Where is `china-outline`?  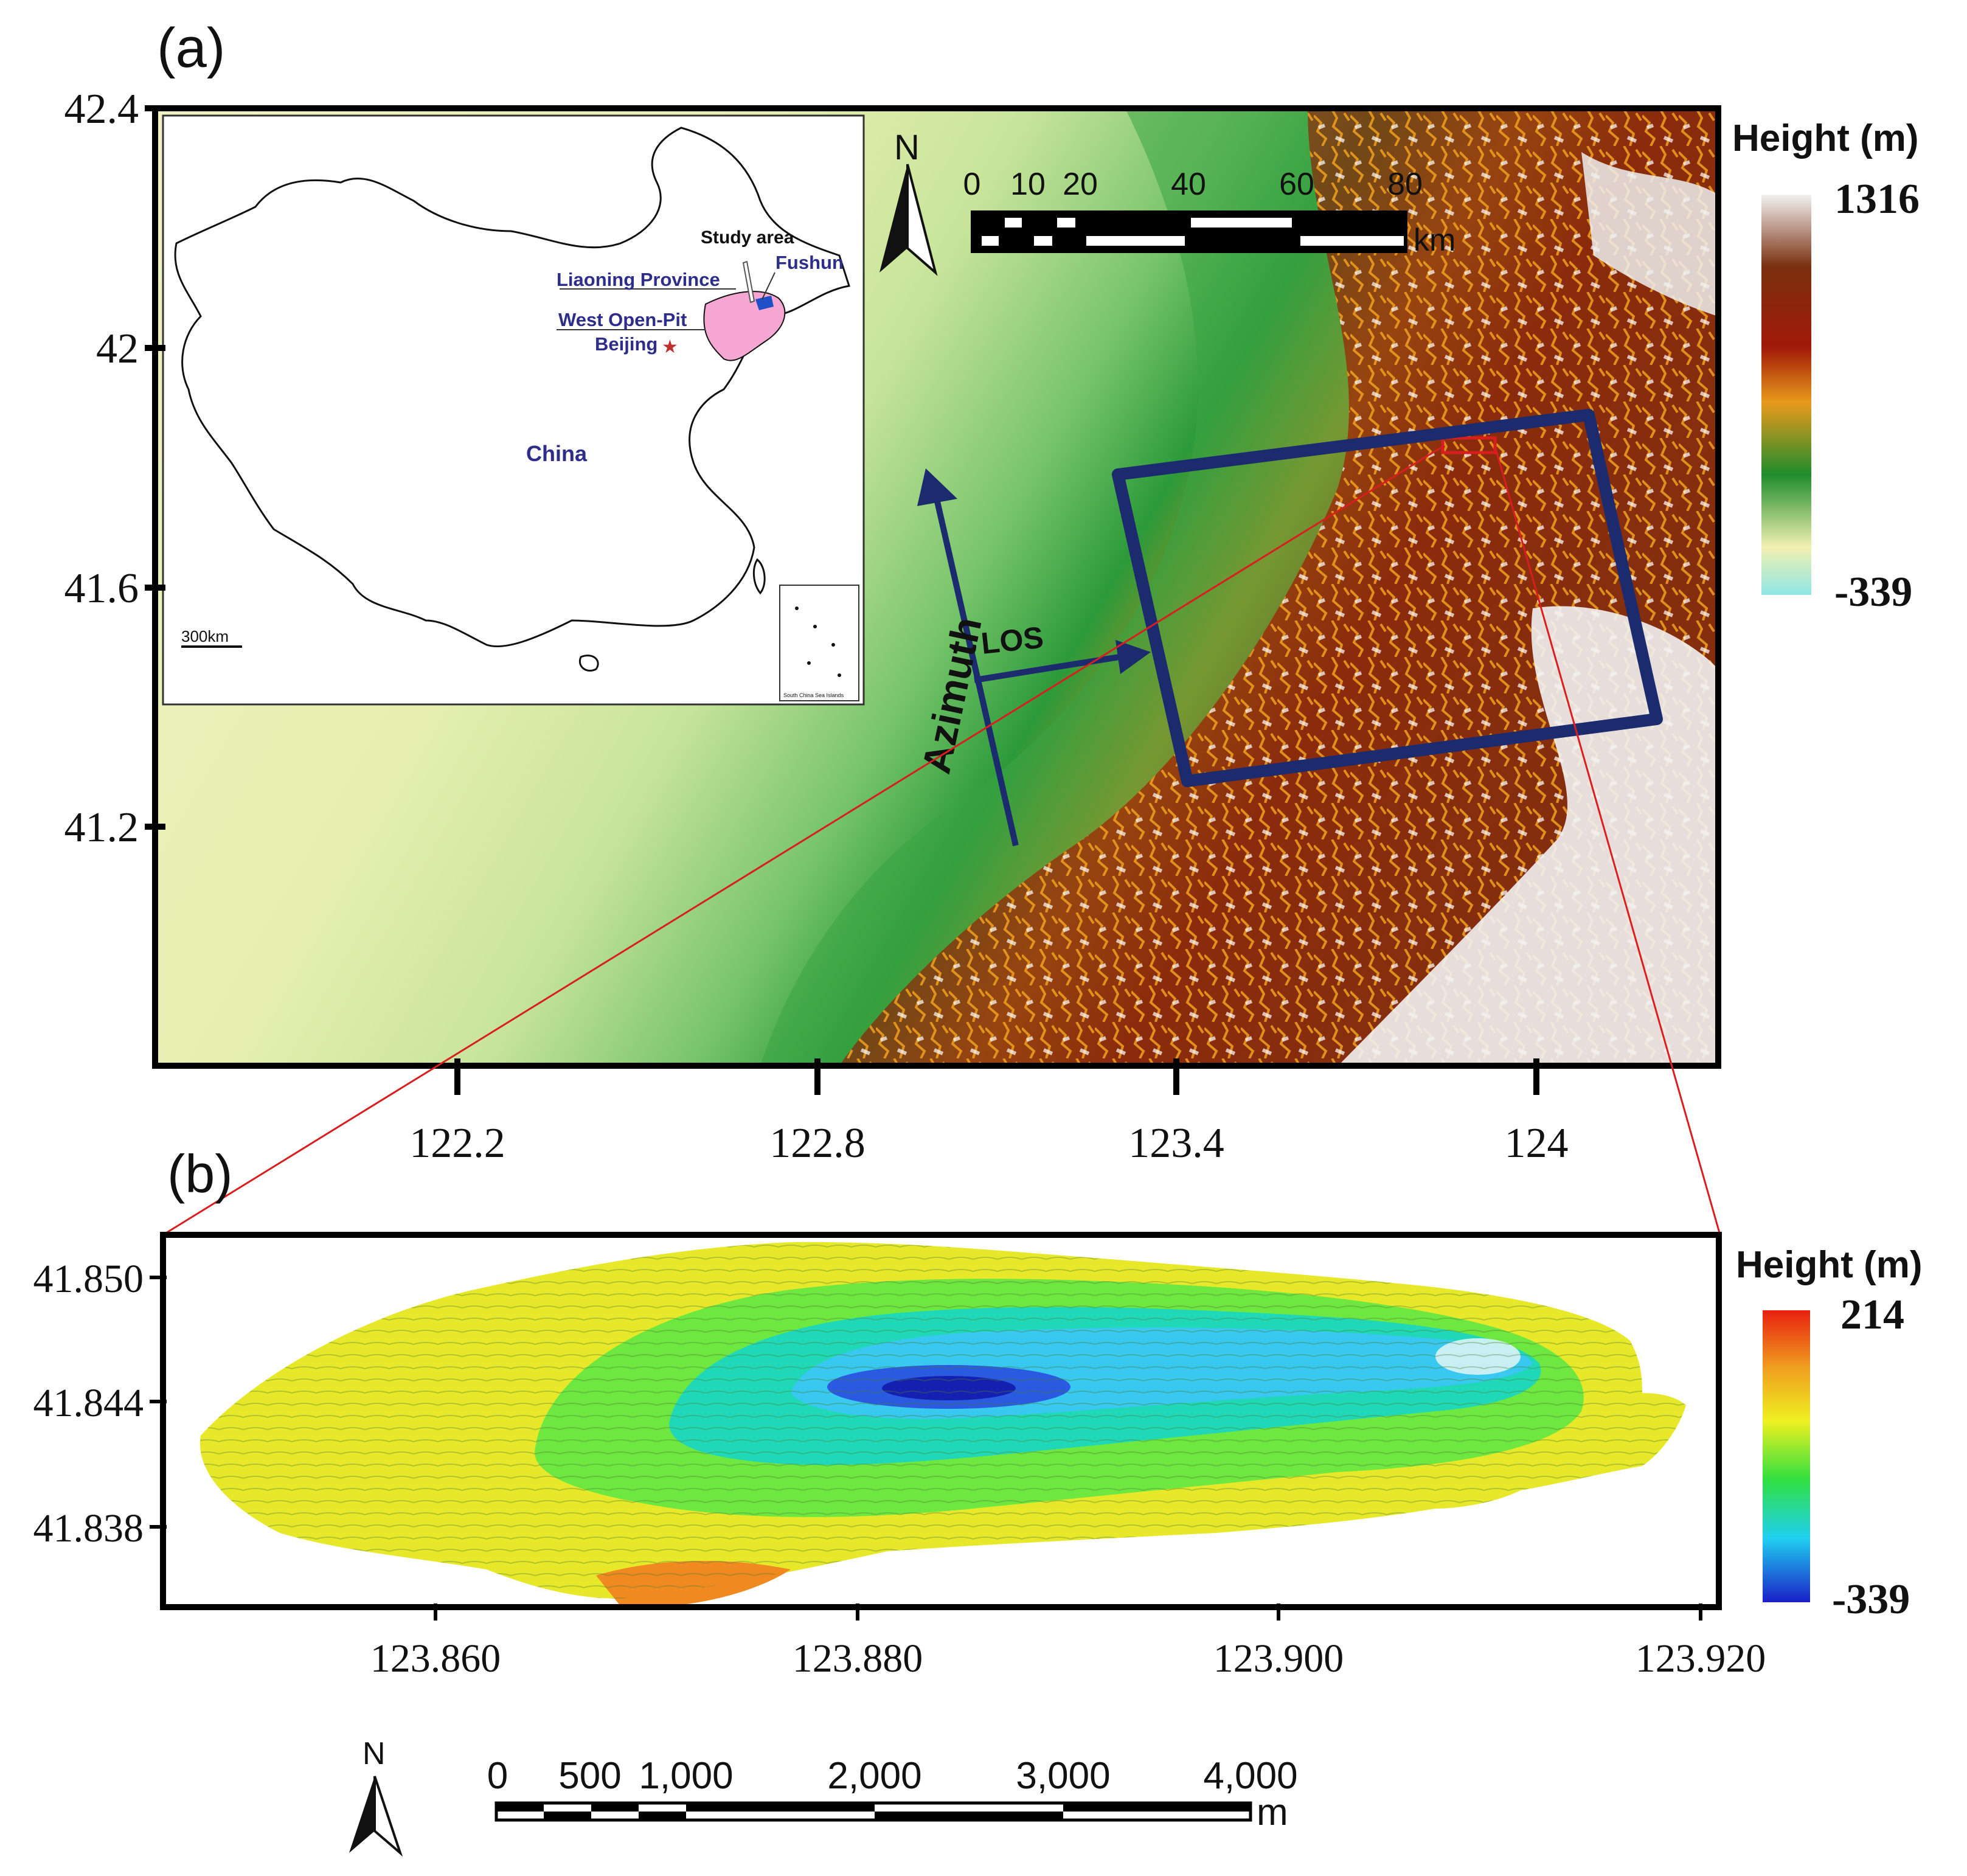 china-outline is located at coordinates (512, 387).